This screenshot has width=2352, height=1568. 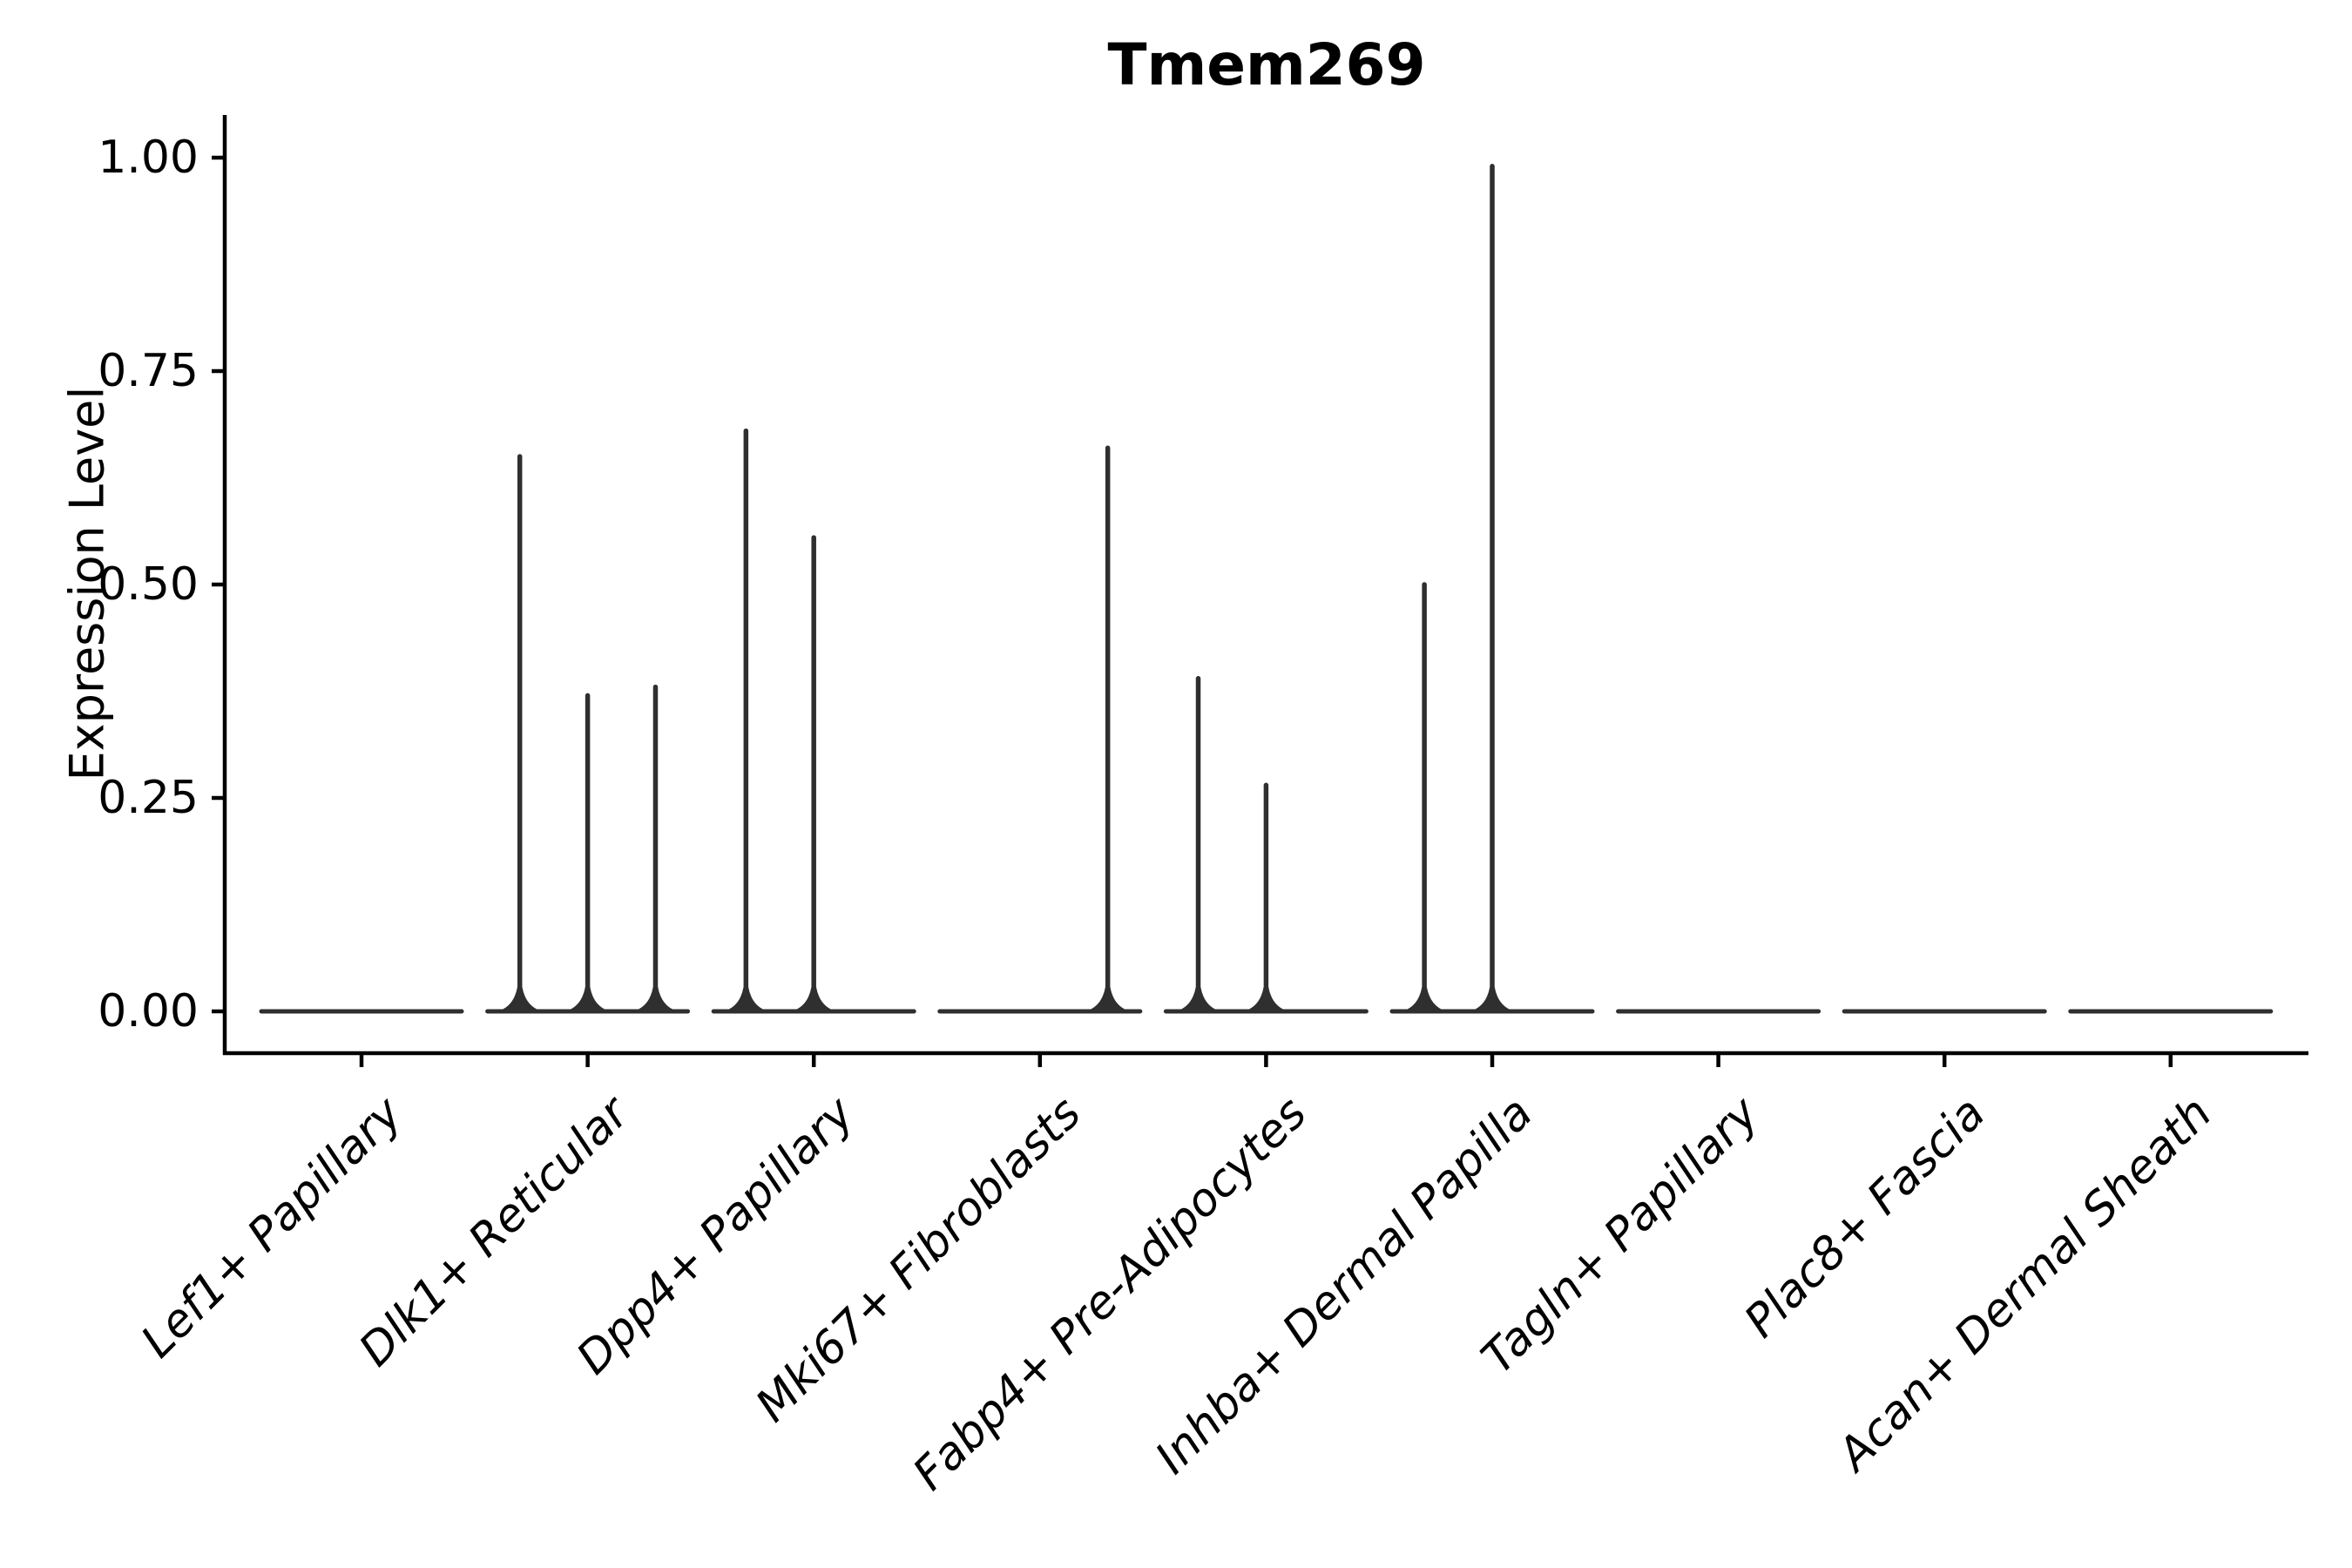 What do you see at coordinates (148, 158) in the screenshot?
I see `y-tick-label: 1.00` at bounding box center [148, 158].